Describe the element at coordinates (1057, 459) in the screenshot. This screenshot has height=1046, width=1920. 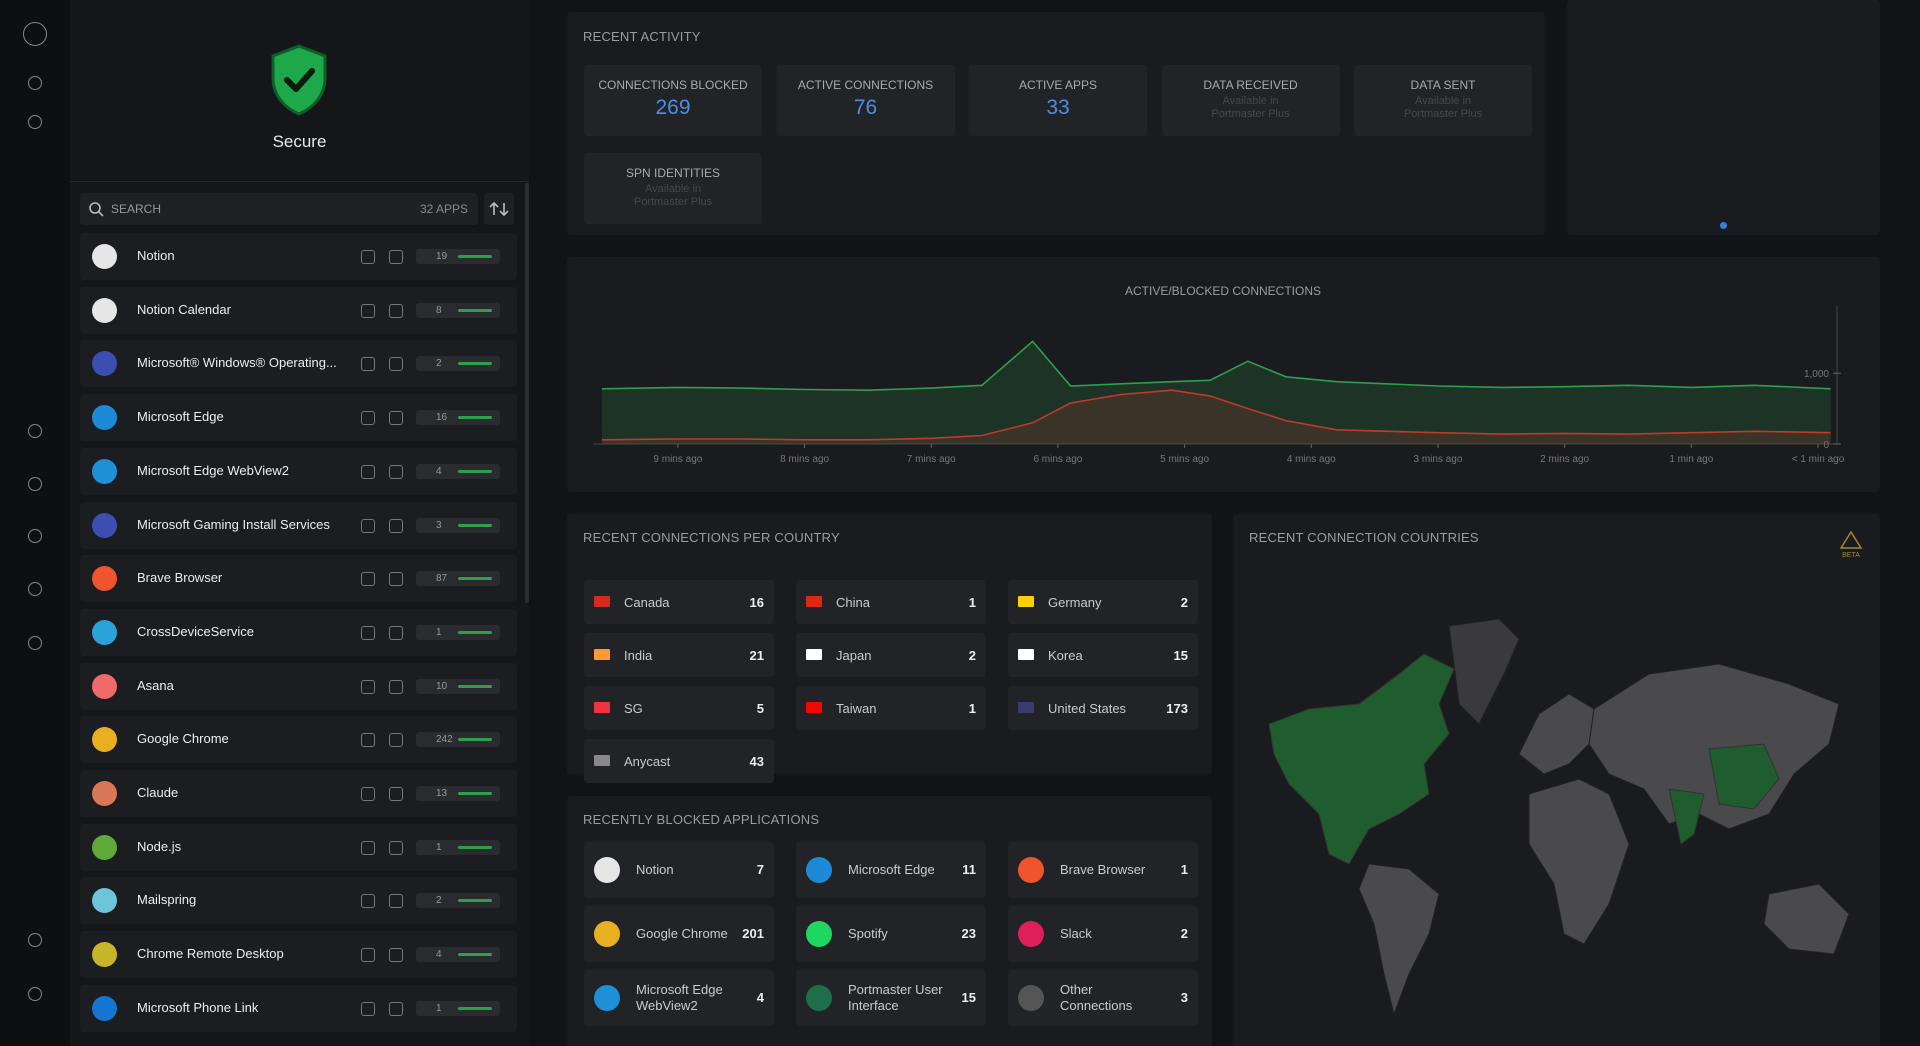
I see `x-tick-label: 6 mins ago` at that location.